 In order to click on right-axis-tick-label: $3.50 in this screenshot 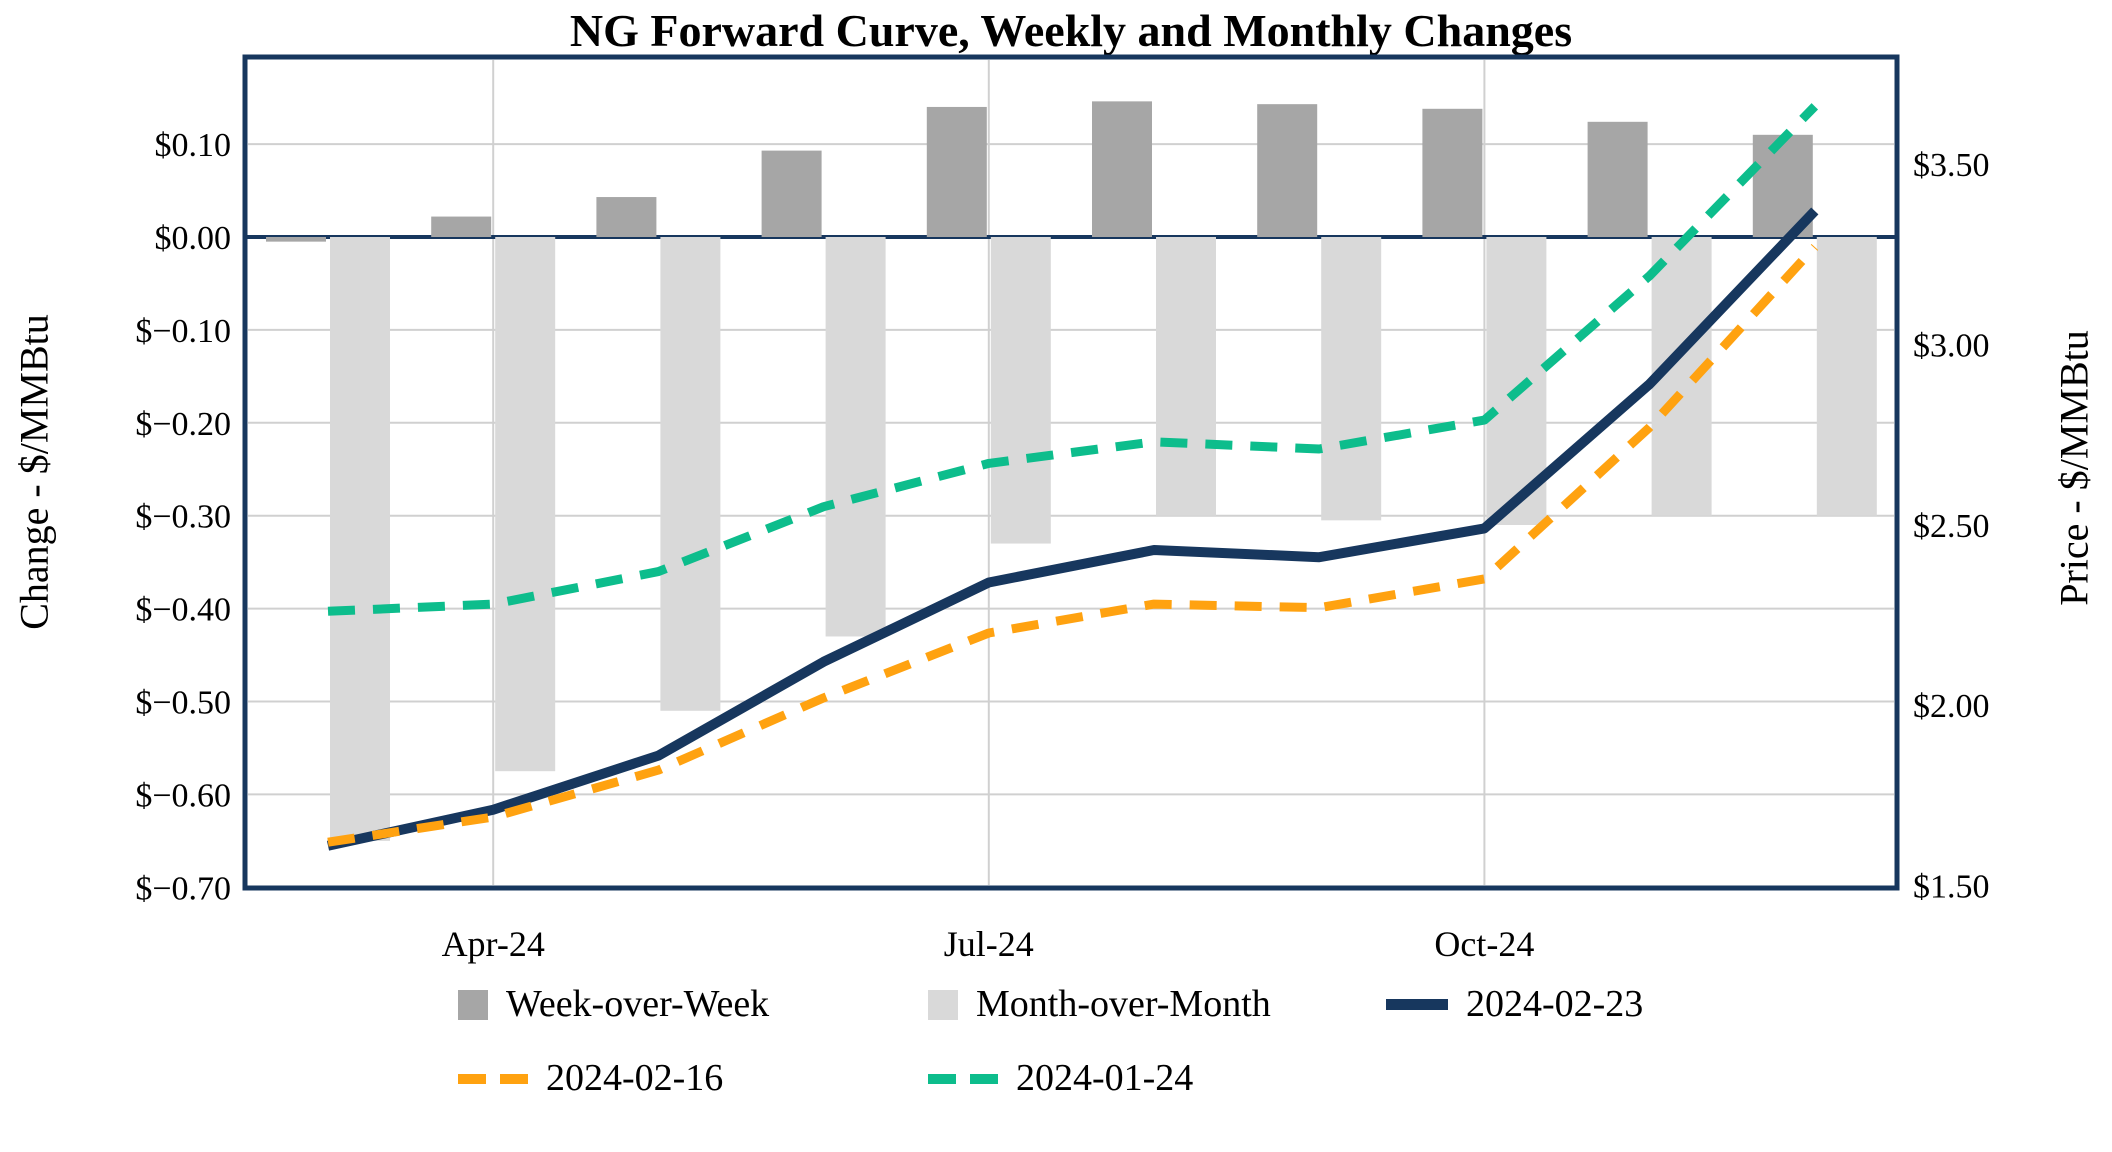, I will do `click(1951, 165)`.